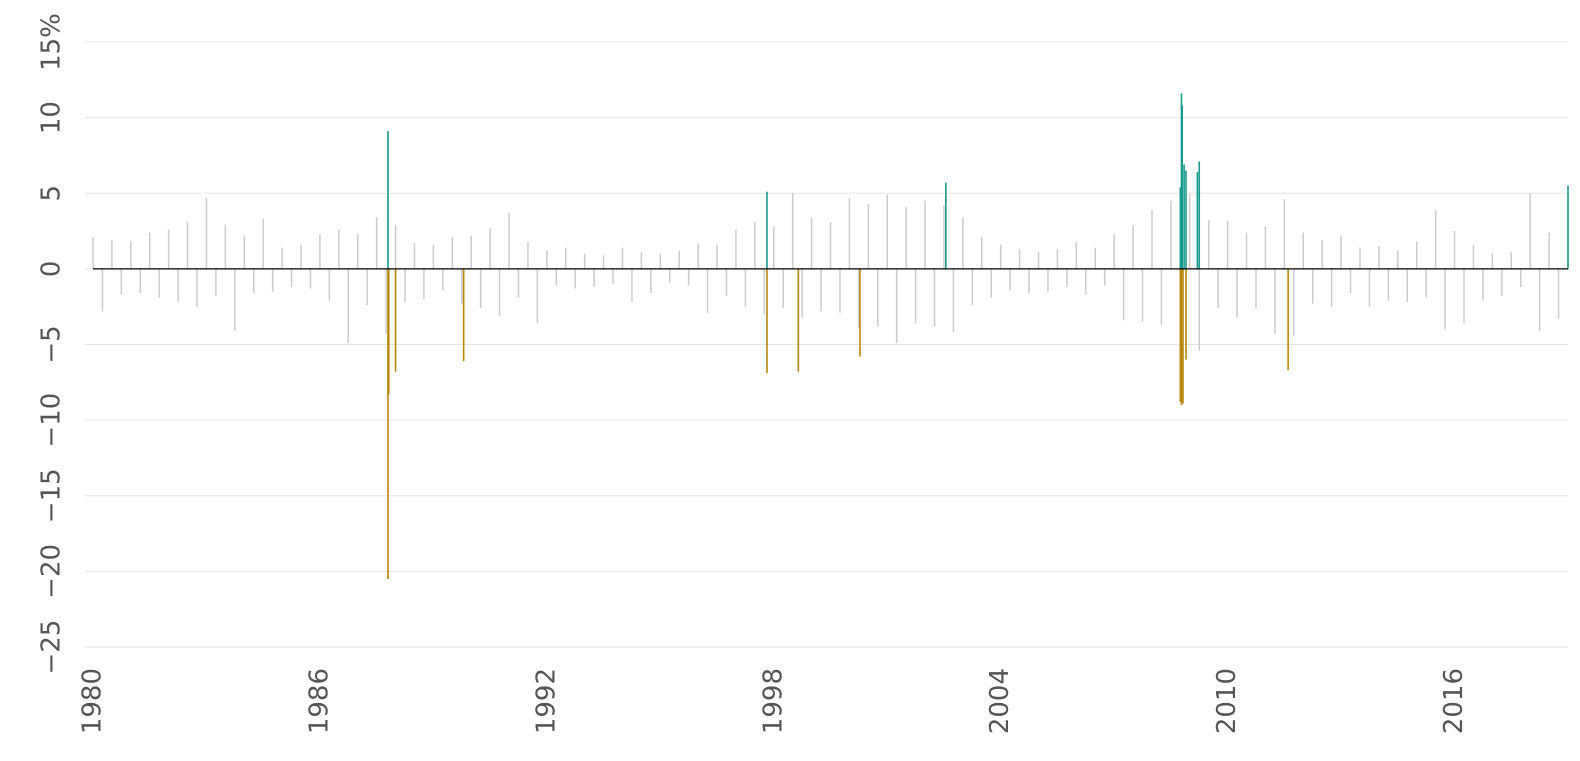  What do you see at coordinates (773, 701) in the screenshot?
I see `x-tick-label: 1998` at bounding box center [773, 701].